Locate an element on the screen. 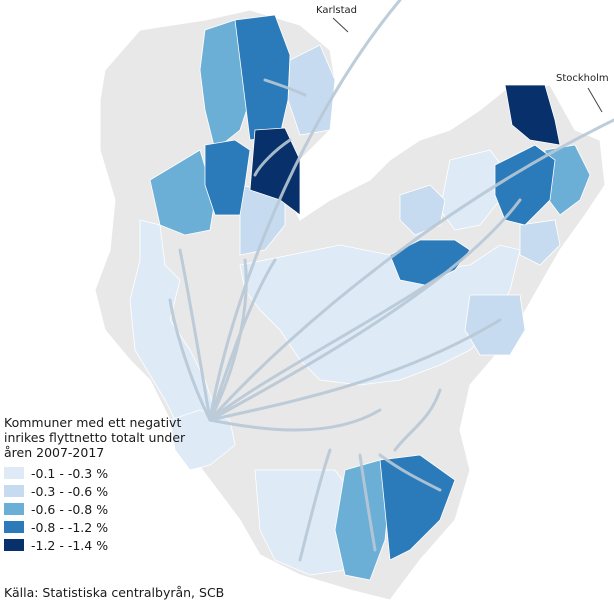  legend-row: -0.3 - -0.6 % is located at coordinates (104, 491).